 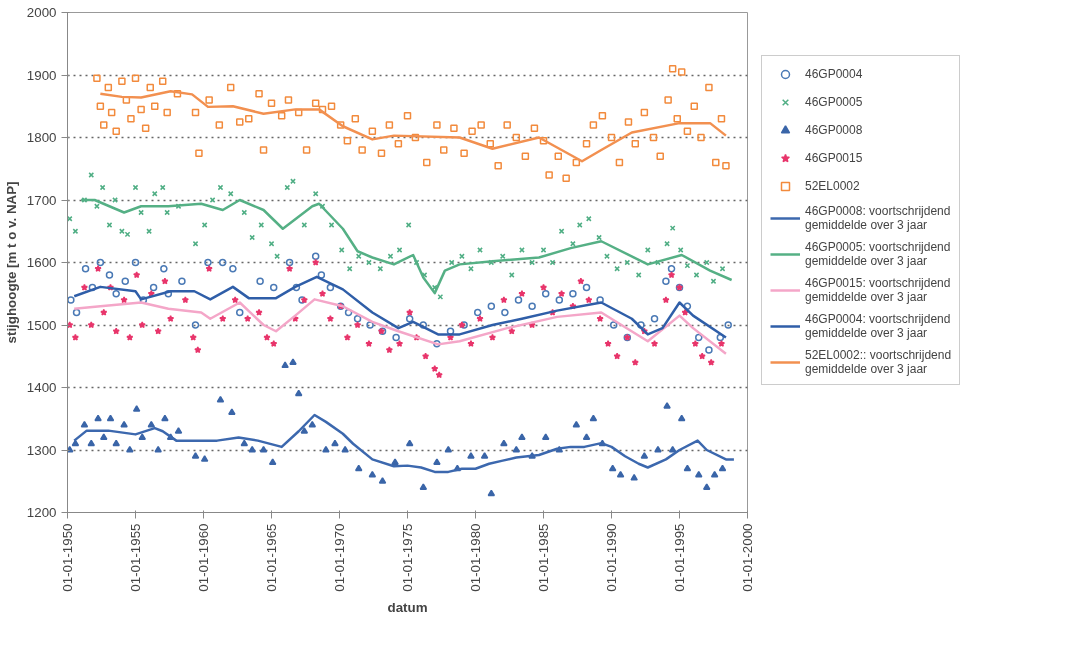 I want to click on legend-label: 52EL0002, so click(x=832, y=186).